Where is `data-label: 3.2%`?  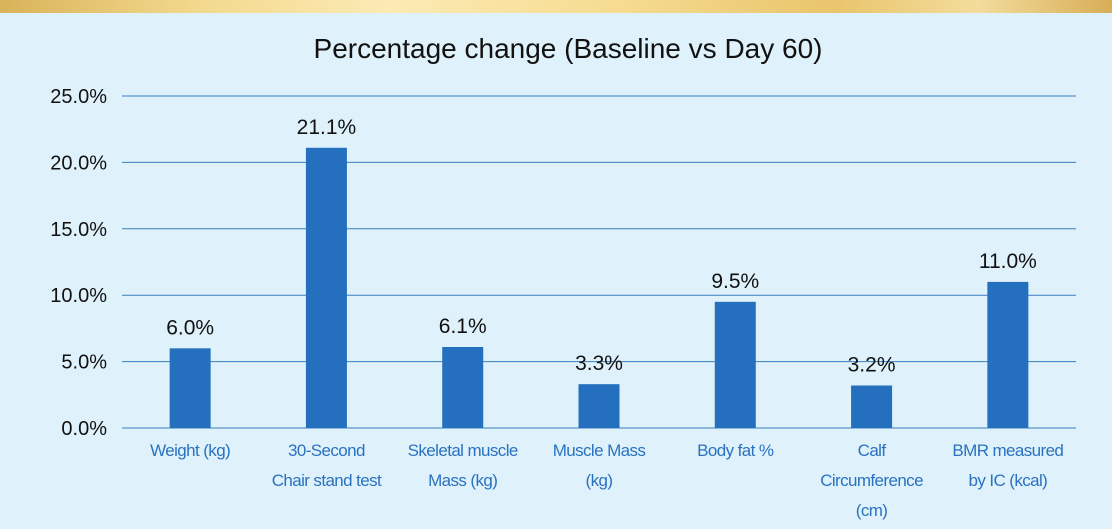
data-label: 3.2% is located at coordinates (872, 365).